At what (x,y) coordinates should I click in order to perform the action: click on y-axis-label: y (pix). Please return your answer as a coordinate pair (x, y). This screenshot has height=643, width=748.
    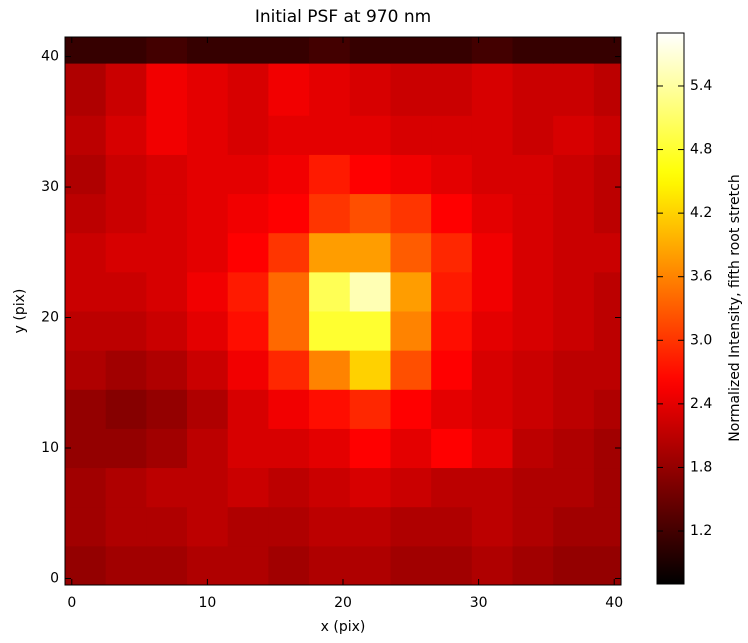
    Looking at the image, I should click on (20, 311).